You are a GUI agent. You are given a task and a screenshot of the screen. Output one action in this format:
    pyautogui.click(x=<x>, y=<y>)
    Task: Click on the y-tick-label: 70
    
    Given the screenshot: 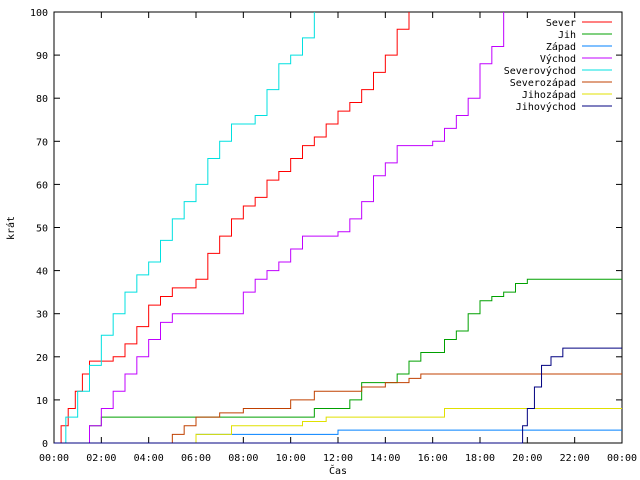 What is the action you would take?
    pyautogui.click(x=42, y=142)
    